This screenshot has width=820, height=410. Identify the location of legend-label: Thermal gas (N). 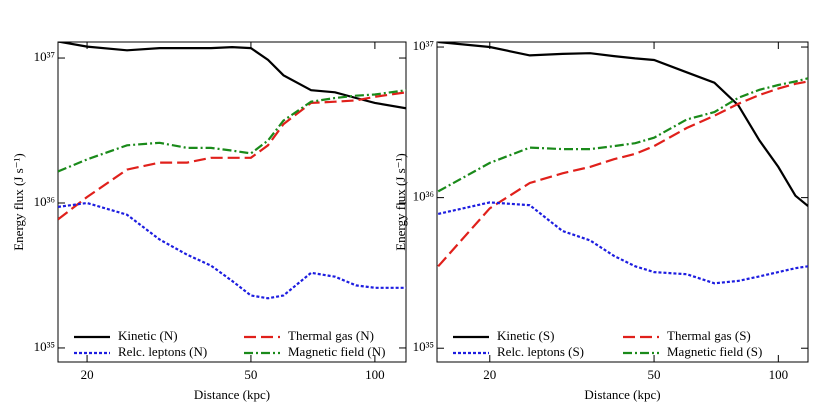
(331, 335).